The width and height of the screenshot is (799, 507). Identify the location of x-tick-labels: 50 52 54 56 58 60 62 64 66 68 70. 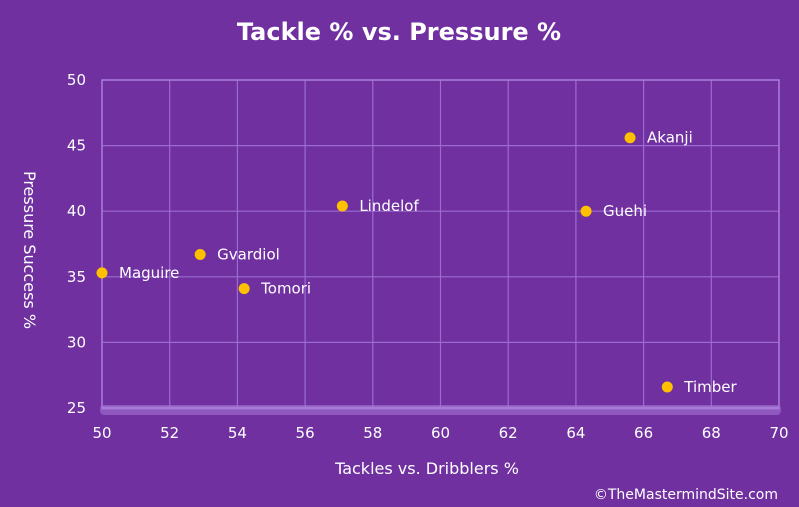
(440, 433).